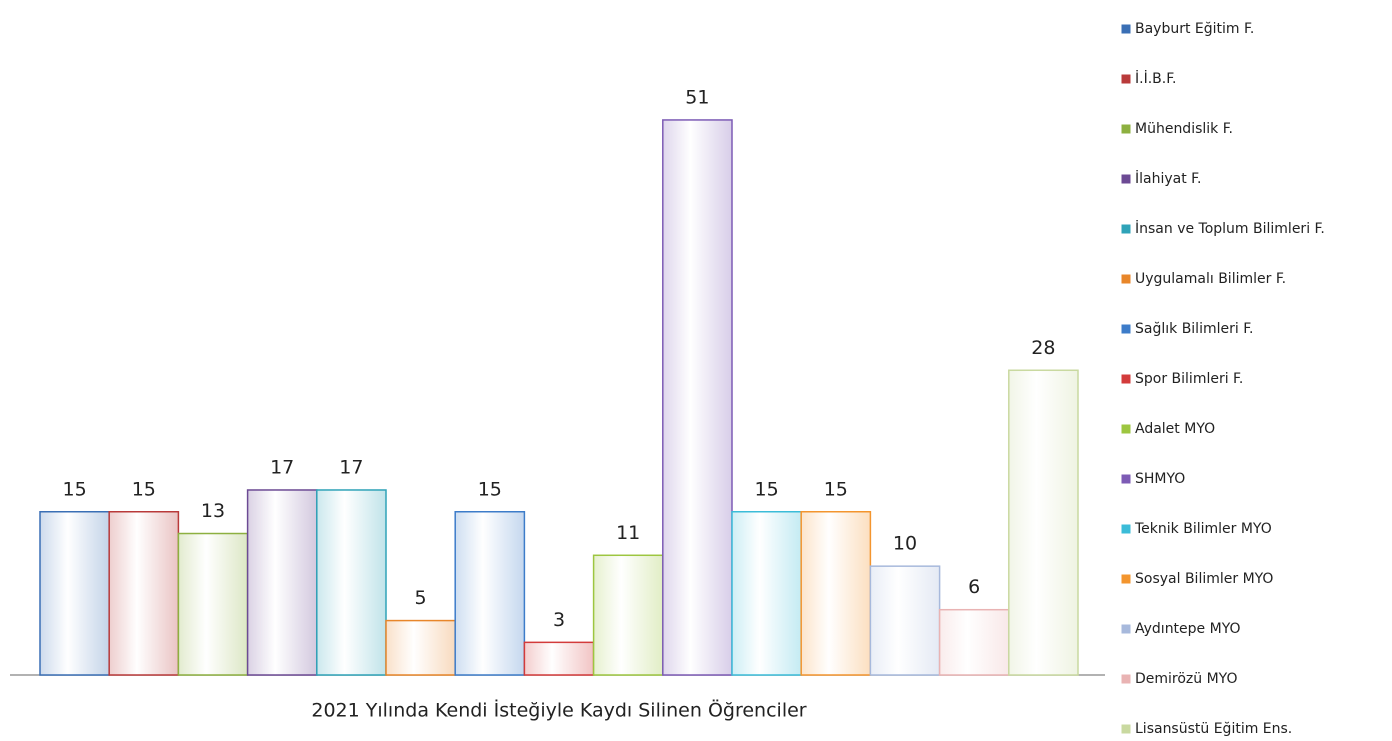 Image resolution: width=1392 pixels, height=741 pixels. What do you see at coordinates (1184, 129) in the screenshot?
I see `legend-label: Mühendislik F.` at bounding box center [1184, 129].